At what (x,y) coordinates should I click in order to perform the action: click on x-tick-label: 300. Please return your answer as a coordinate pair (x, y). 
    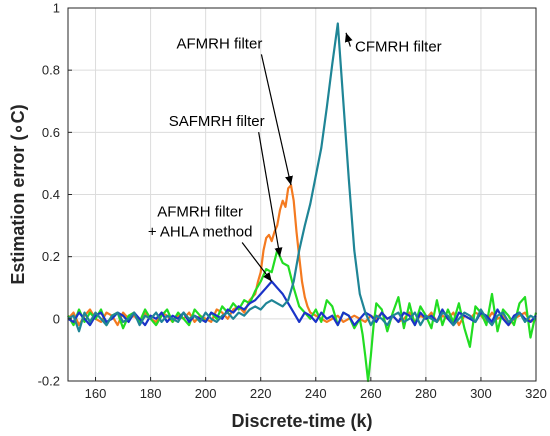
    Looking at the image, I should click on (481, 393).